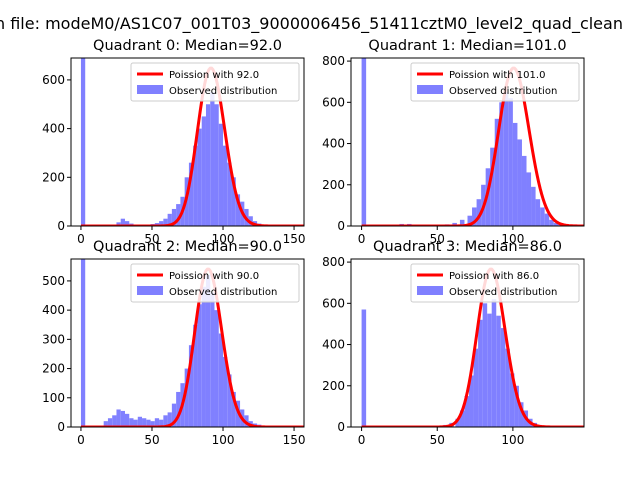 Image resolution: width=640 pixels, height=480 pixels. What do you see at coordinates (294, 239) in the screenshot?
I see `x-tick-label: 150` at bounding box center [294, 239].